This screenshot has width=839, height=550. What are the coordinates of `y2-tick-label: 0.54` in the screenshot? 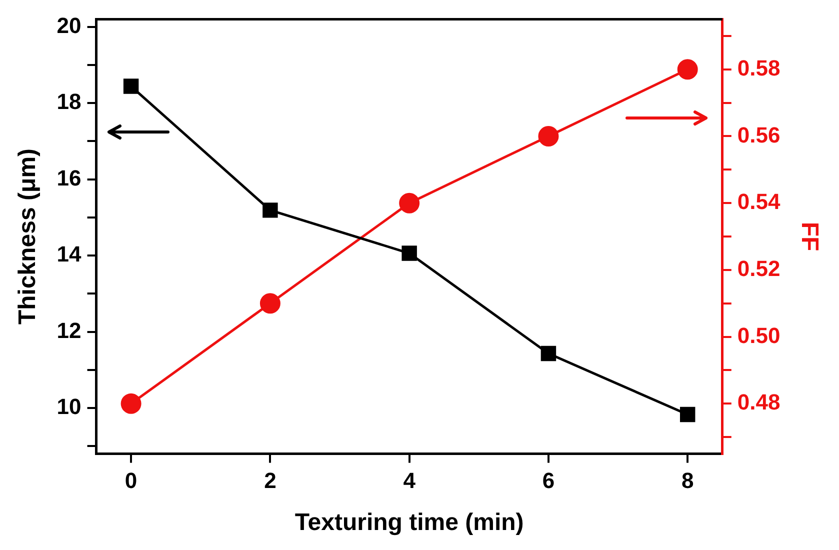 It's located at (759, 201).